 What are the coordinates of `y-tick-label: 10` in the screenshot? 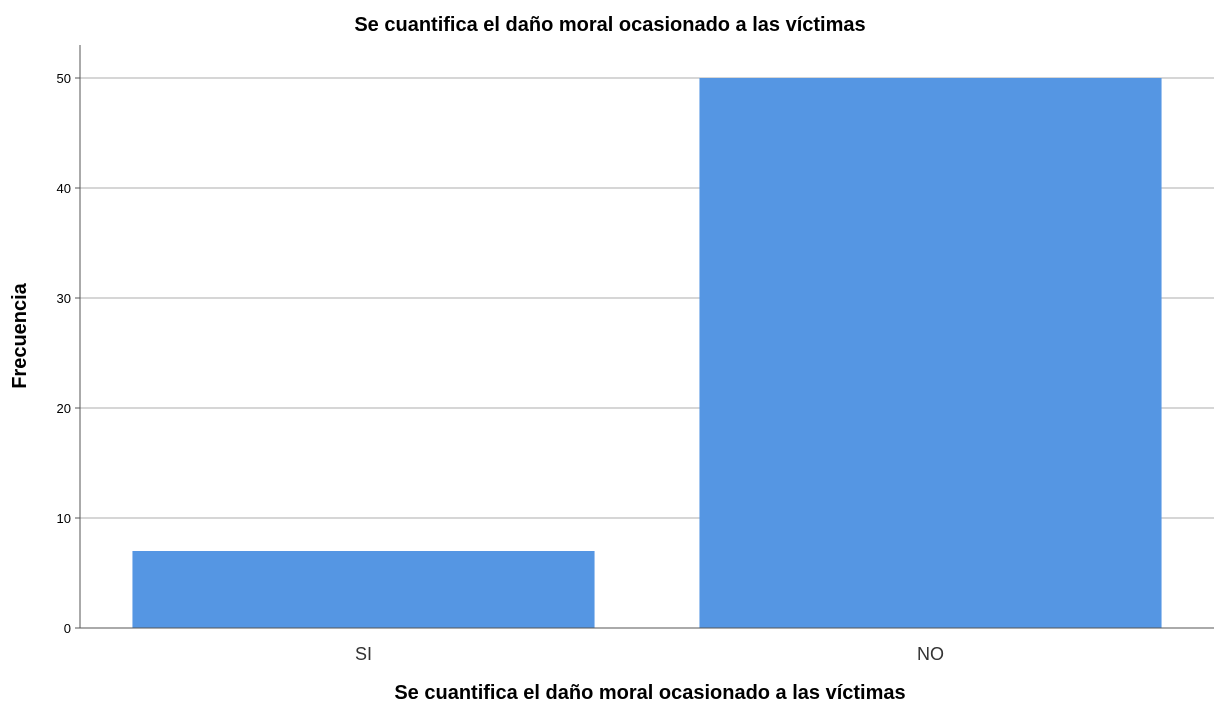 It's located at (64, 518).